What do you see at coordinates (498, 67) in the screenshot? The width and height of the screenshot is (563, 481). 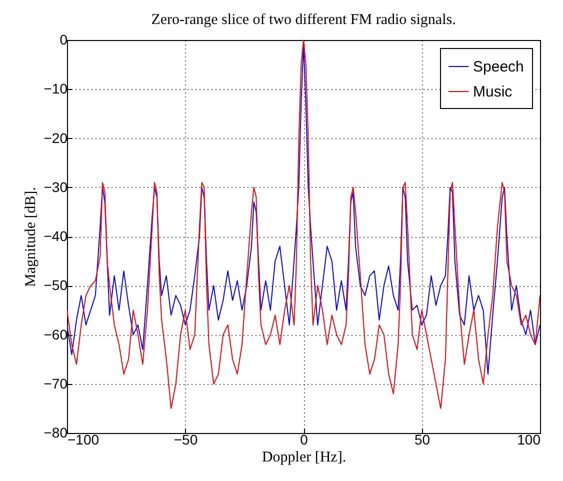 I see `legend-label: Speech` at bounding box center [498, 67].